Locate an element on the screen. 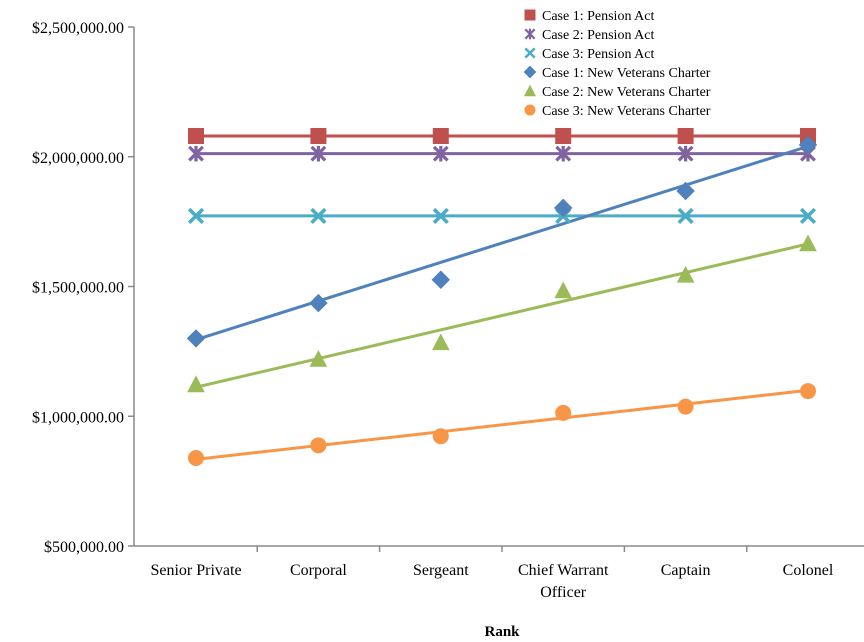  y-tick-label: $2,500,000.00 is located at coordinates (78, 28).